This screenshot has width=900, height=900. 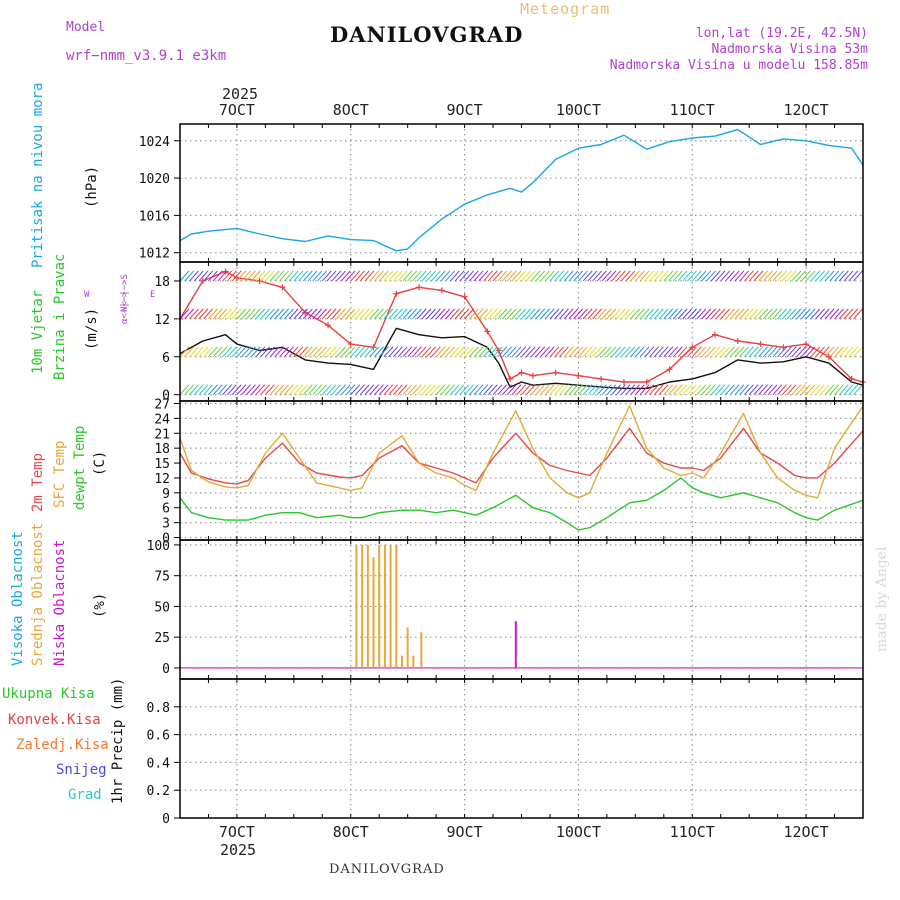 What do you see at coordinates (158, 736) in the screenshot?
I see `y-tick-label: 0.6` at bounding box center [158, 736].